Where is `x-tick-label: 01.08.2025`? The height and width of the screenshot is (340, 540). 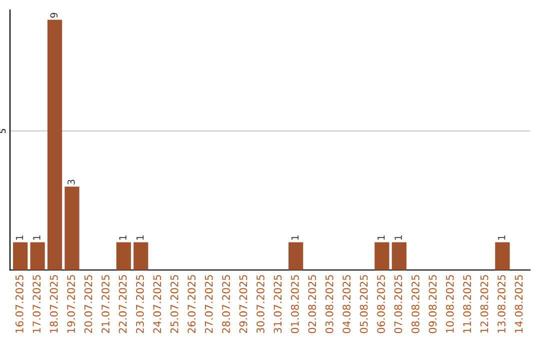 x-tick-label: 01.08.2025 is located at coordinates (294, 304).